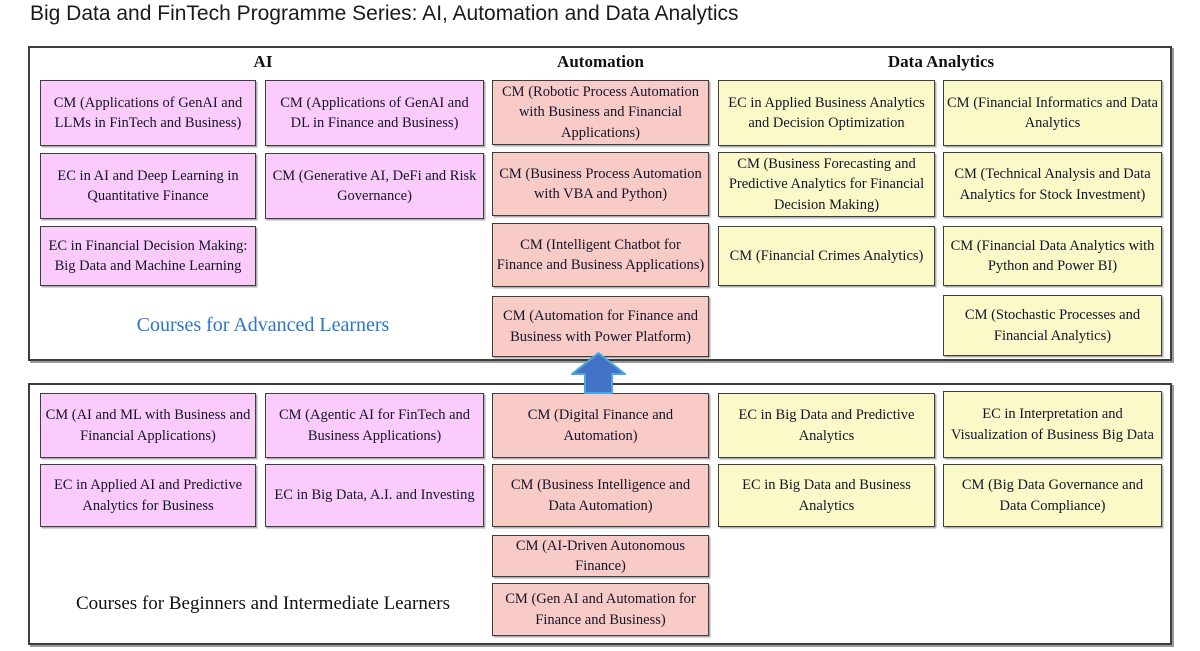  I want to click on up-arrow-icon, so click(598, 373).